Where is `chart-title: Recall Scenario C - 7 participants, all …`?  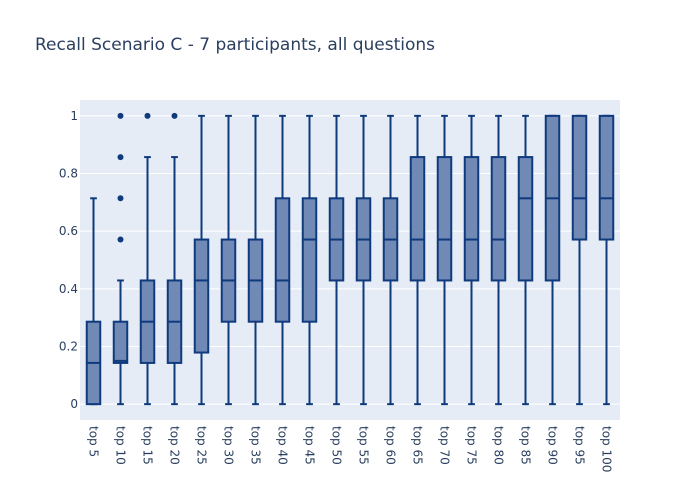
chart-title: Recall Scenario C - 7 participants, all … is located at coordinates (235, 45).